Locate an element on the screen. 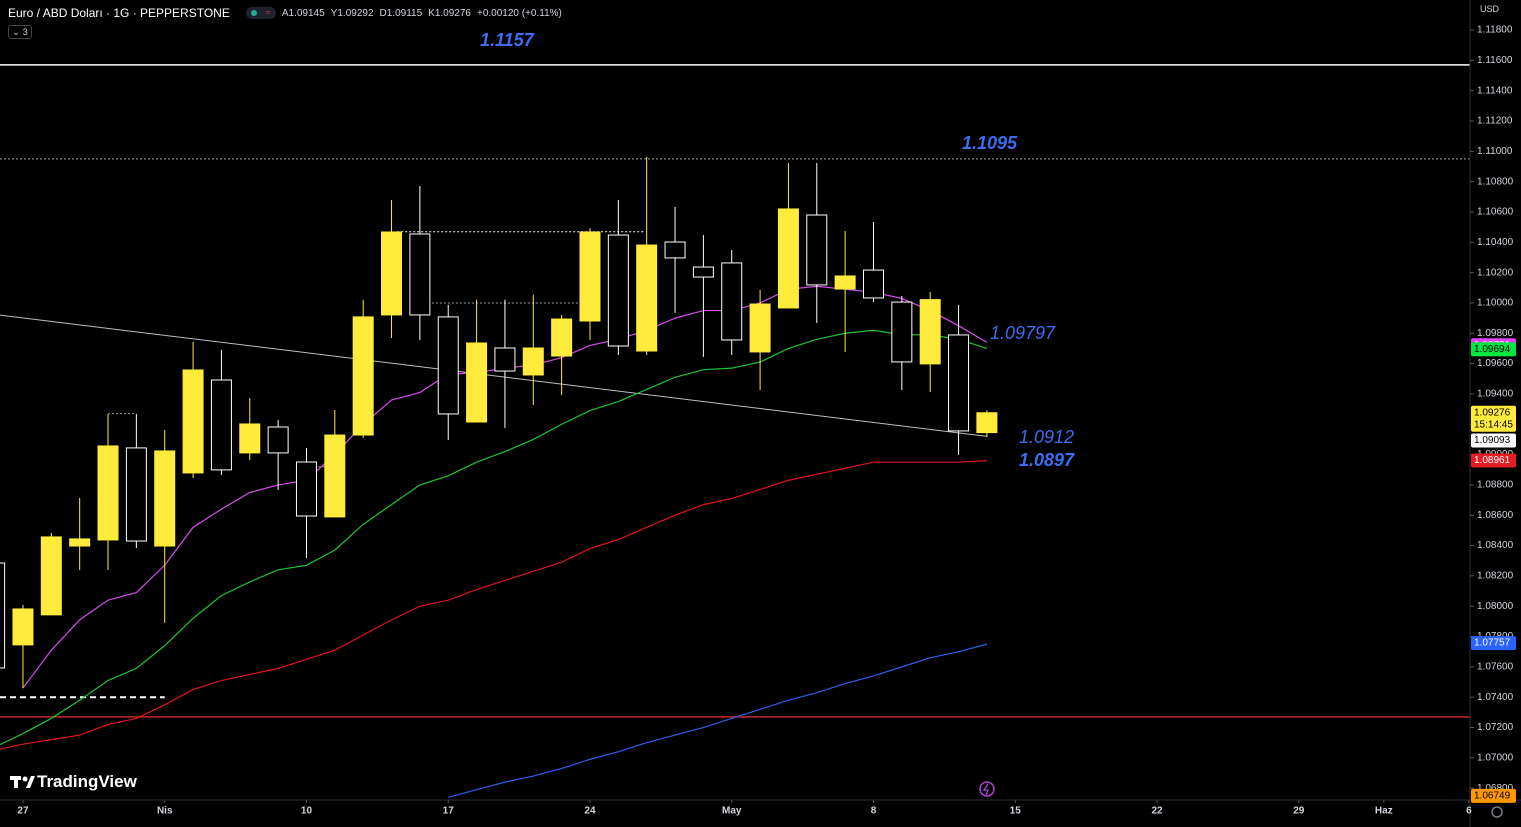 Image resolution: width=1521 pixels, height=827 pixels. ohlc-value: A1.09145 is located at coordinates (303, 13).